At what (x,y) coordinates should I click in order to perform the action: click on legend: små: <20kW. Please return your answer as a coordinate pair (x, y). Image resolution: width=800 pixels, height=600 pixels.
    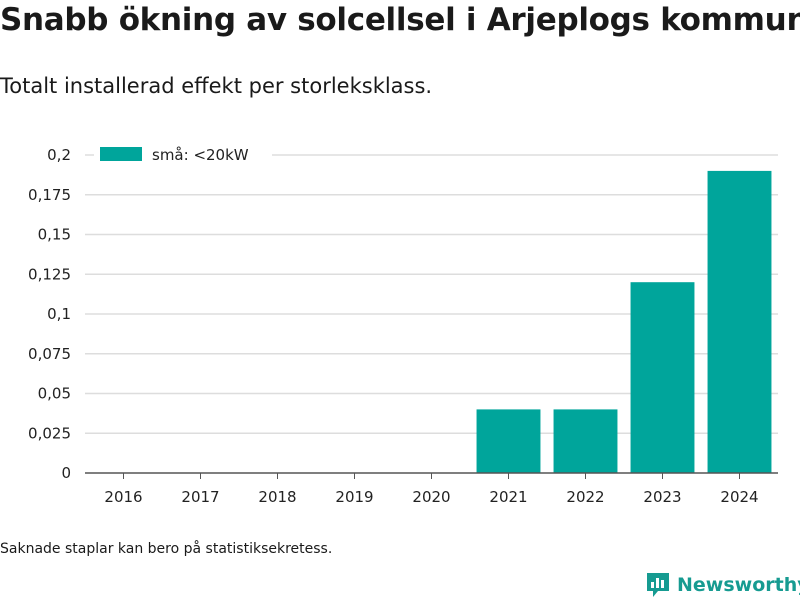
    Looking at the image, I should click on (183, 154).